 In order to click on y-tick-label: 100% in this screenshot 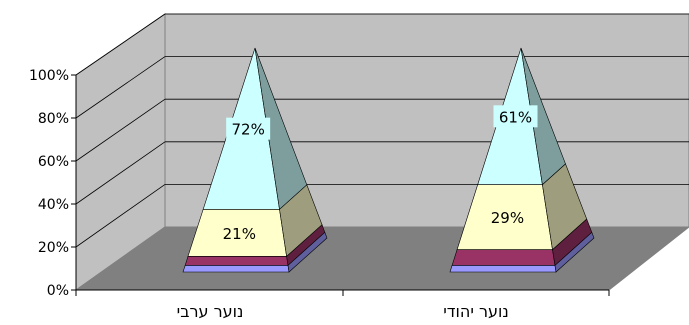, I will do `click(49, 76)`.